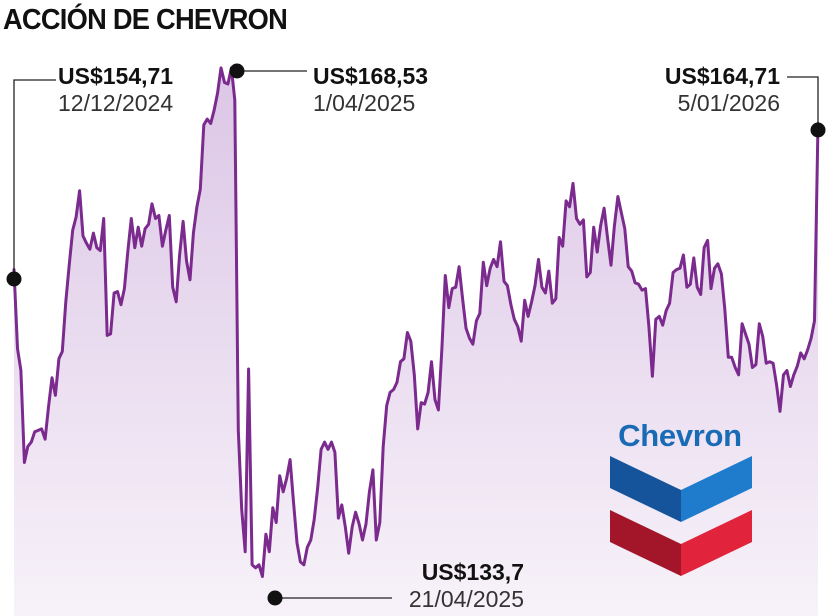 The width and height of the screenshot is (829, 616). I want to click on chevron-logo: Chevron, so click(681, 500).